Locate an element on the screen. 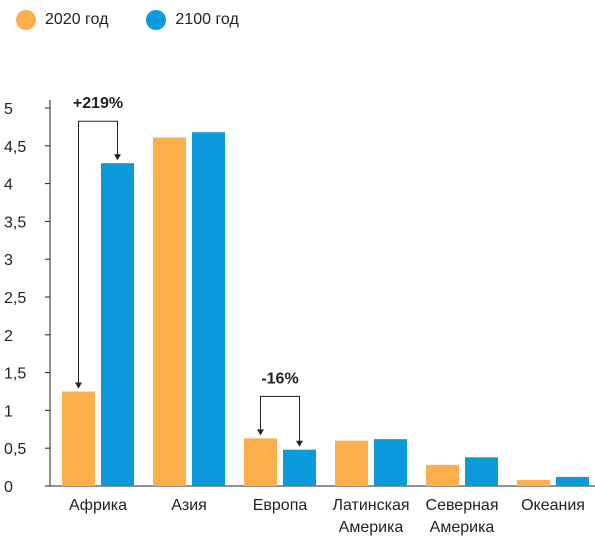  category-label: Северная is located at coordinates (462, 505).